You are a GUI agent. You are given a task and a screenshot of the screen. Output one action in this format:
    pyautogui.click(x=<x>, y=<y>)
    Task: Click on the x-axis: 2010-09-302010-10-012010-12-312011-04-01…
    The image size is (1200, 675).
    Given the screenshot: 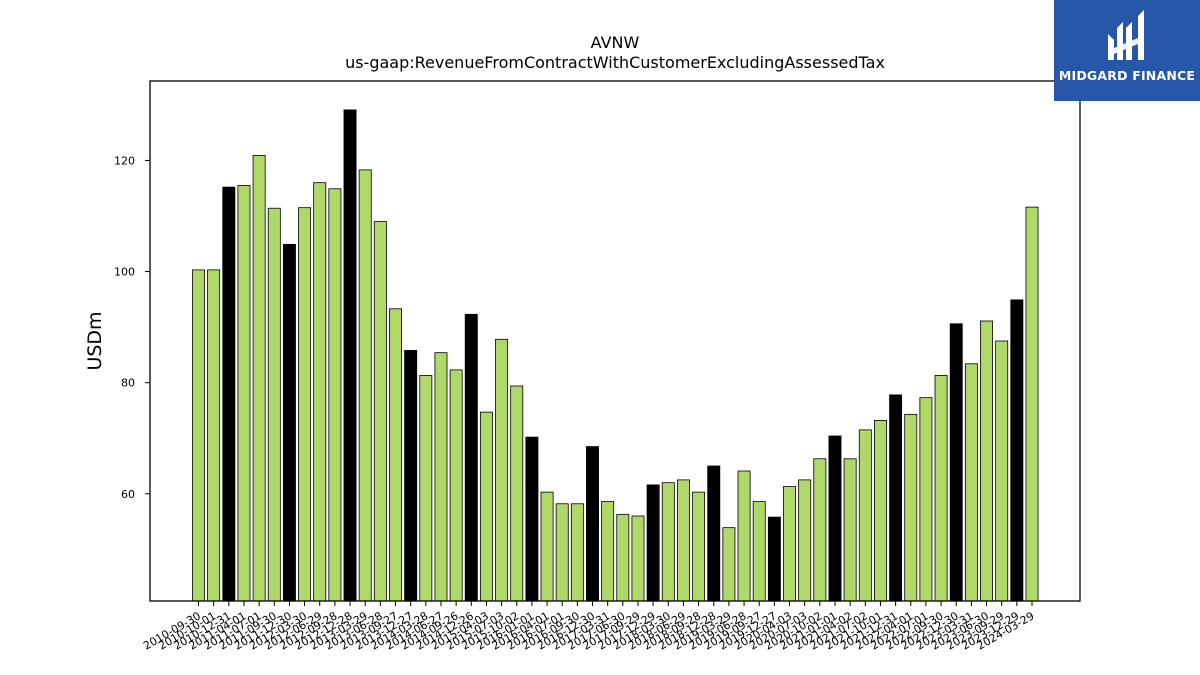 What is the action you would take?
    pyautogui.click(x=589, y=627)
    